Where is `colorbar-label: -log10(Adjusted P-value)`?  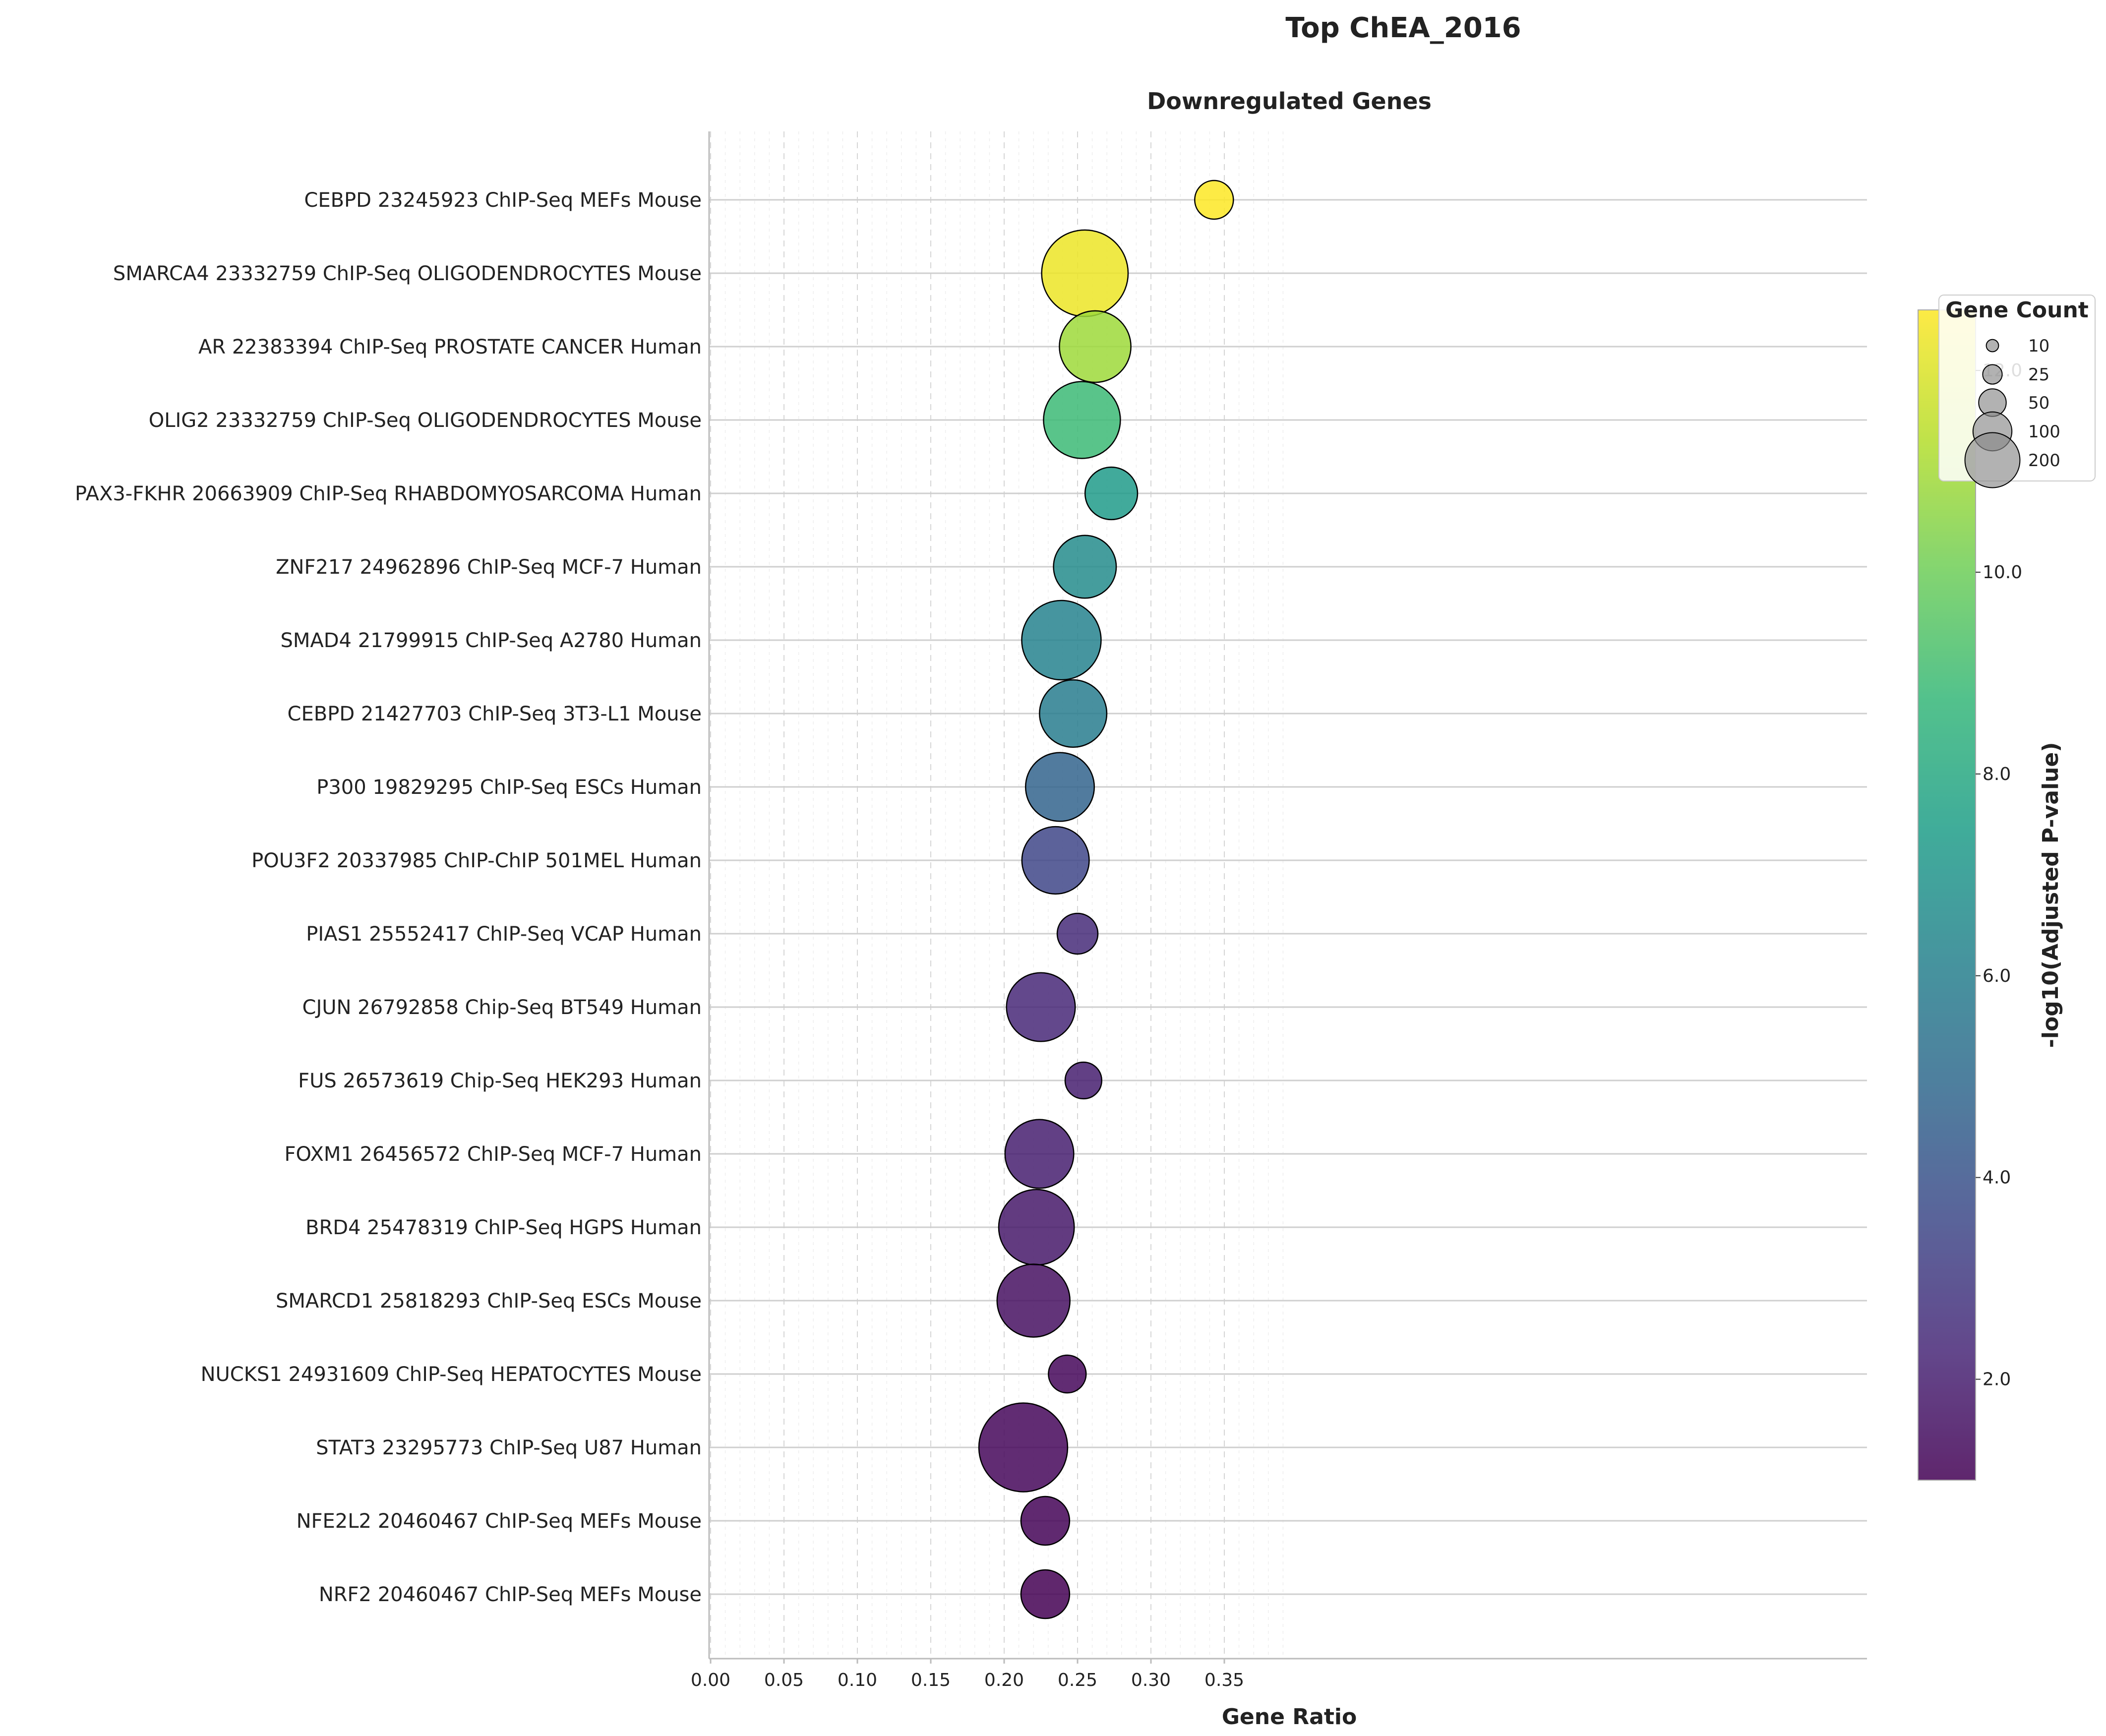
colorbar-label: -log10(Adjusted P-value) is located at coordinates (2050, 895).